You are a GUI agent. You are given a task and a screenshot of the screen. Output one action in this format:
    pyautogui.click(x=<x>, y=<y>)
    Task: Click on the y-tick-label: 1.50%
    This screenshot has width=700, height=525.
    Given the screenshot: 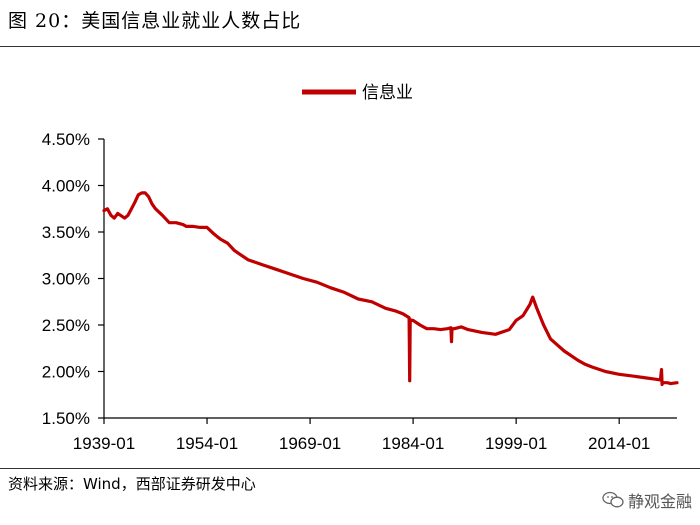 What is the action you would take?
    pyautogui.click(x=66, y=418)
    